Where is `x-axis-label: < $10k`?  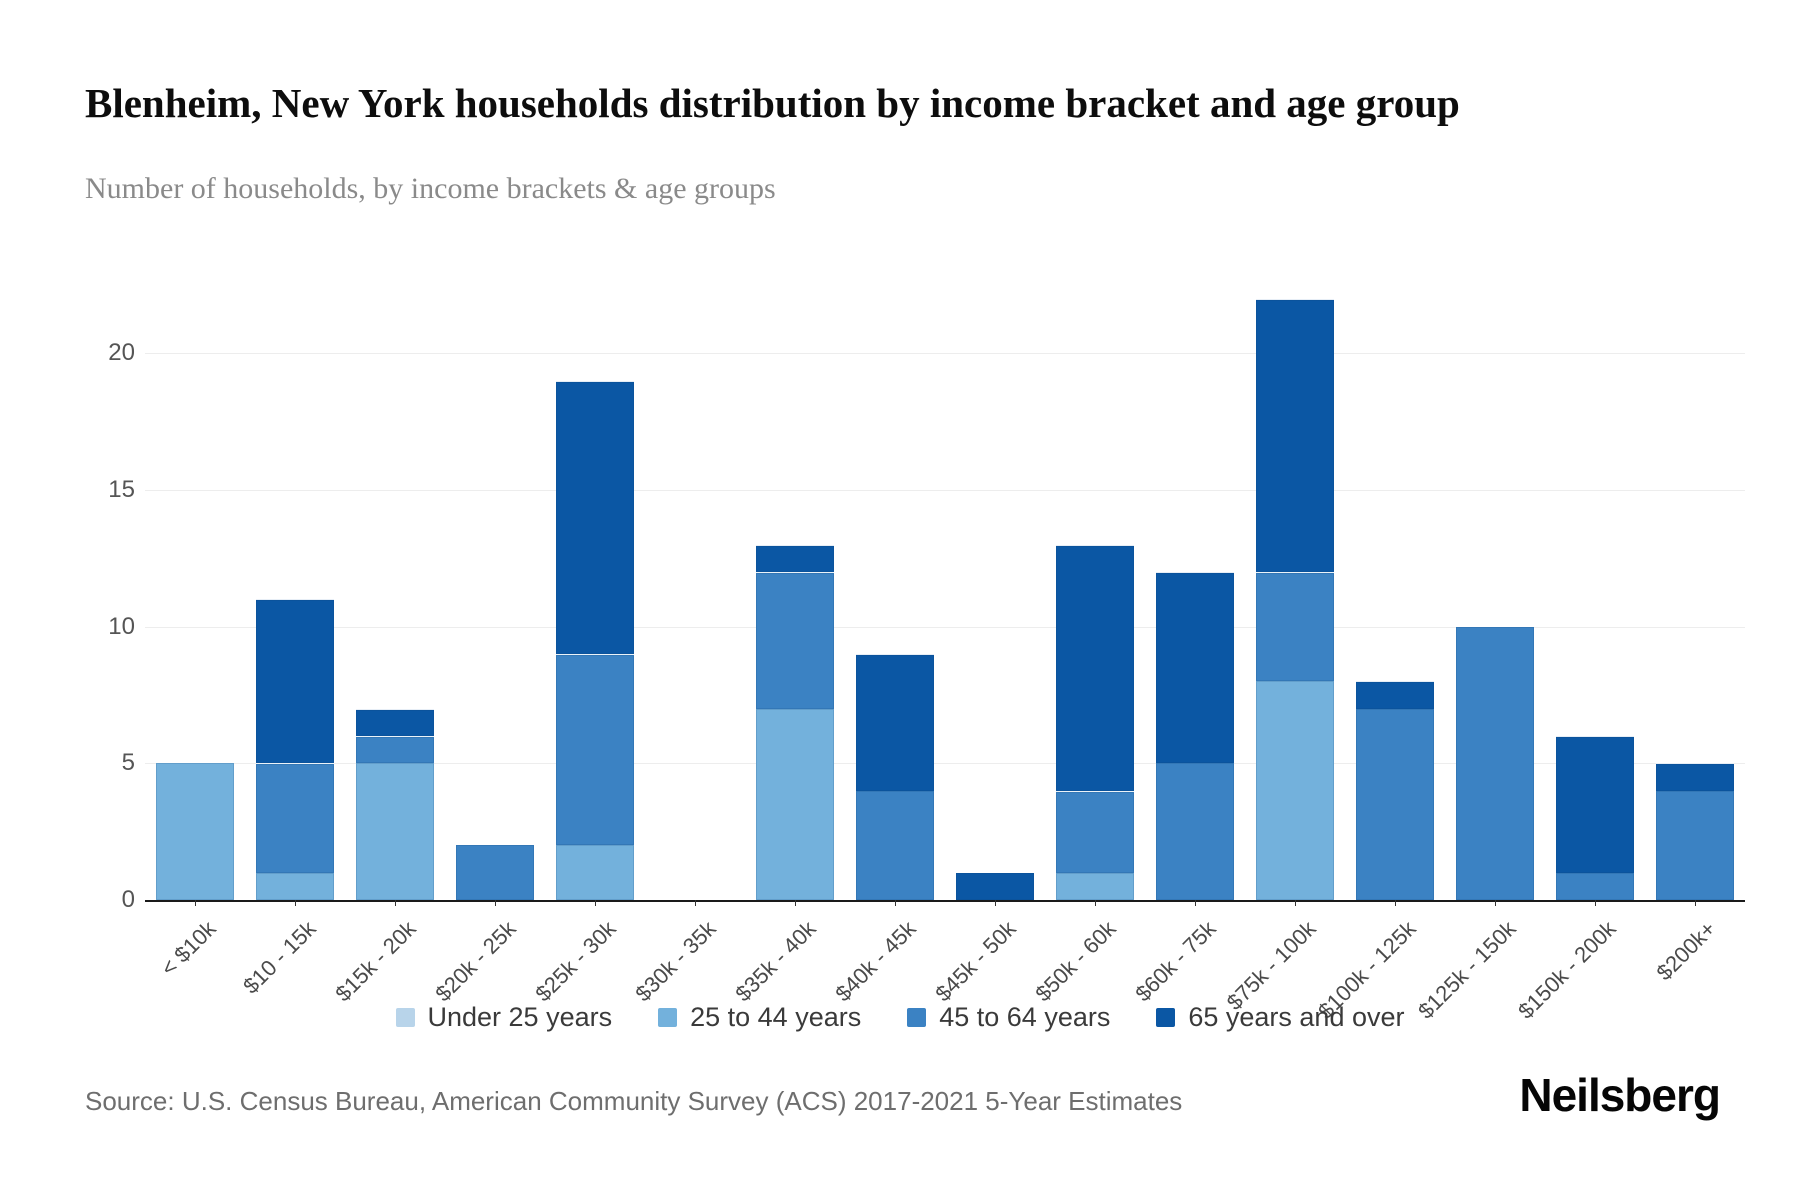
x-axis-label: < $10k is located at coordinates (188, 948).